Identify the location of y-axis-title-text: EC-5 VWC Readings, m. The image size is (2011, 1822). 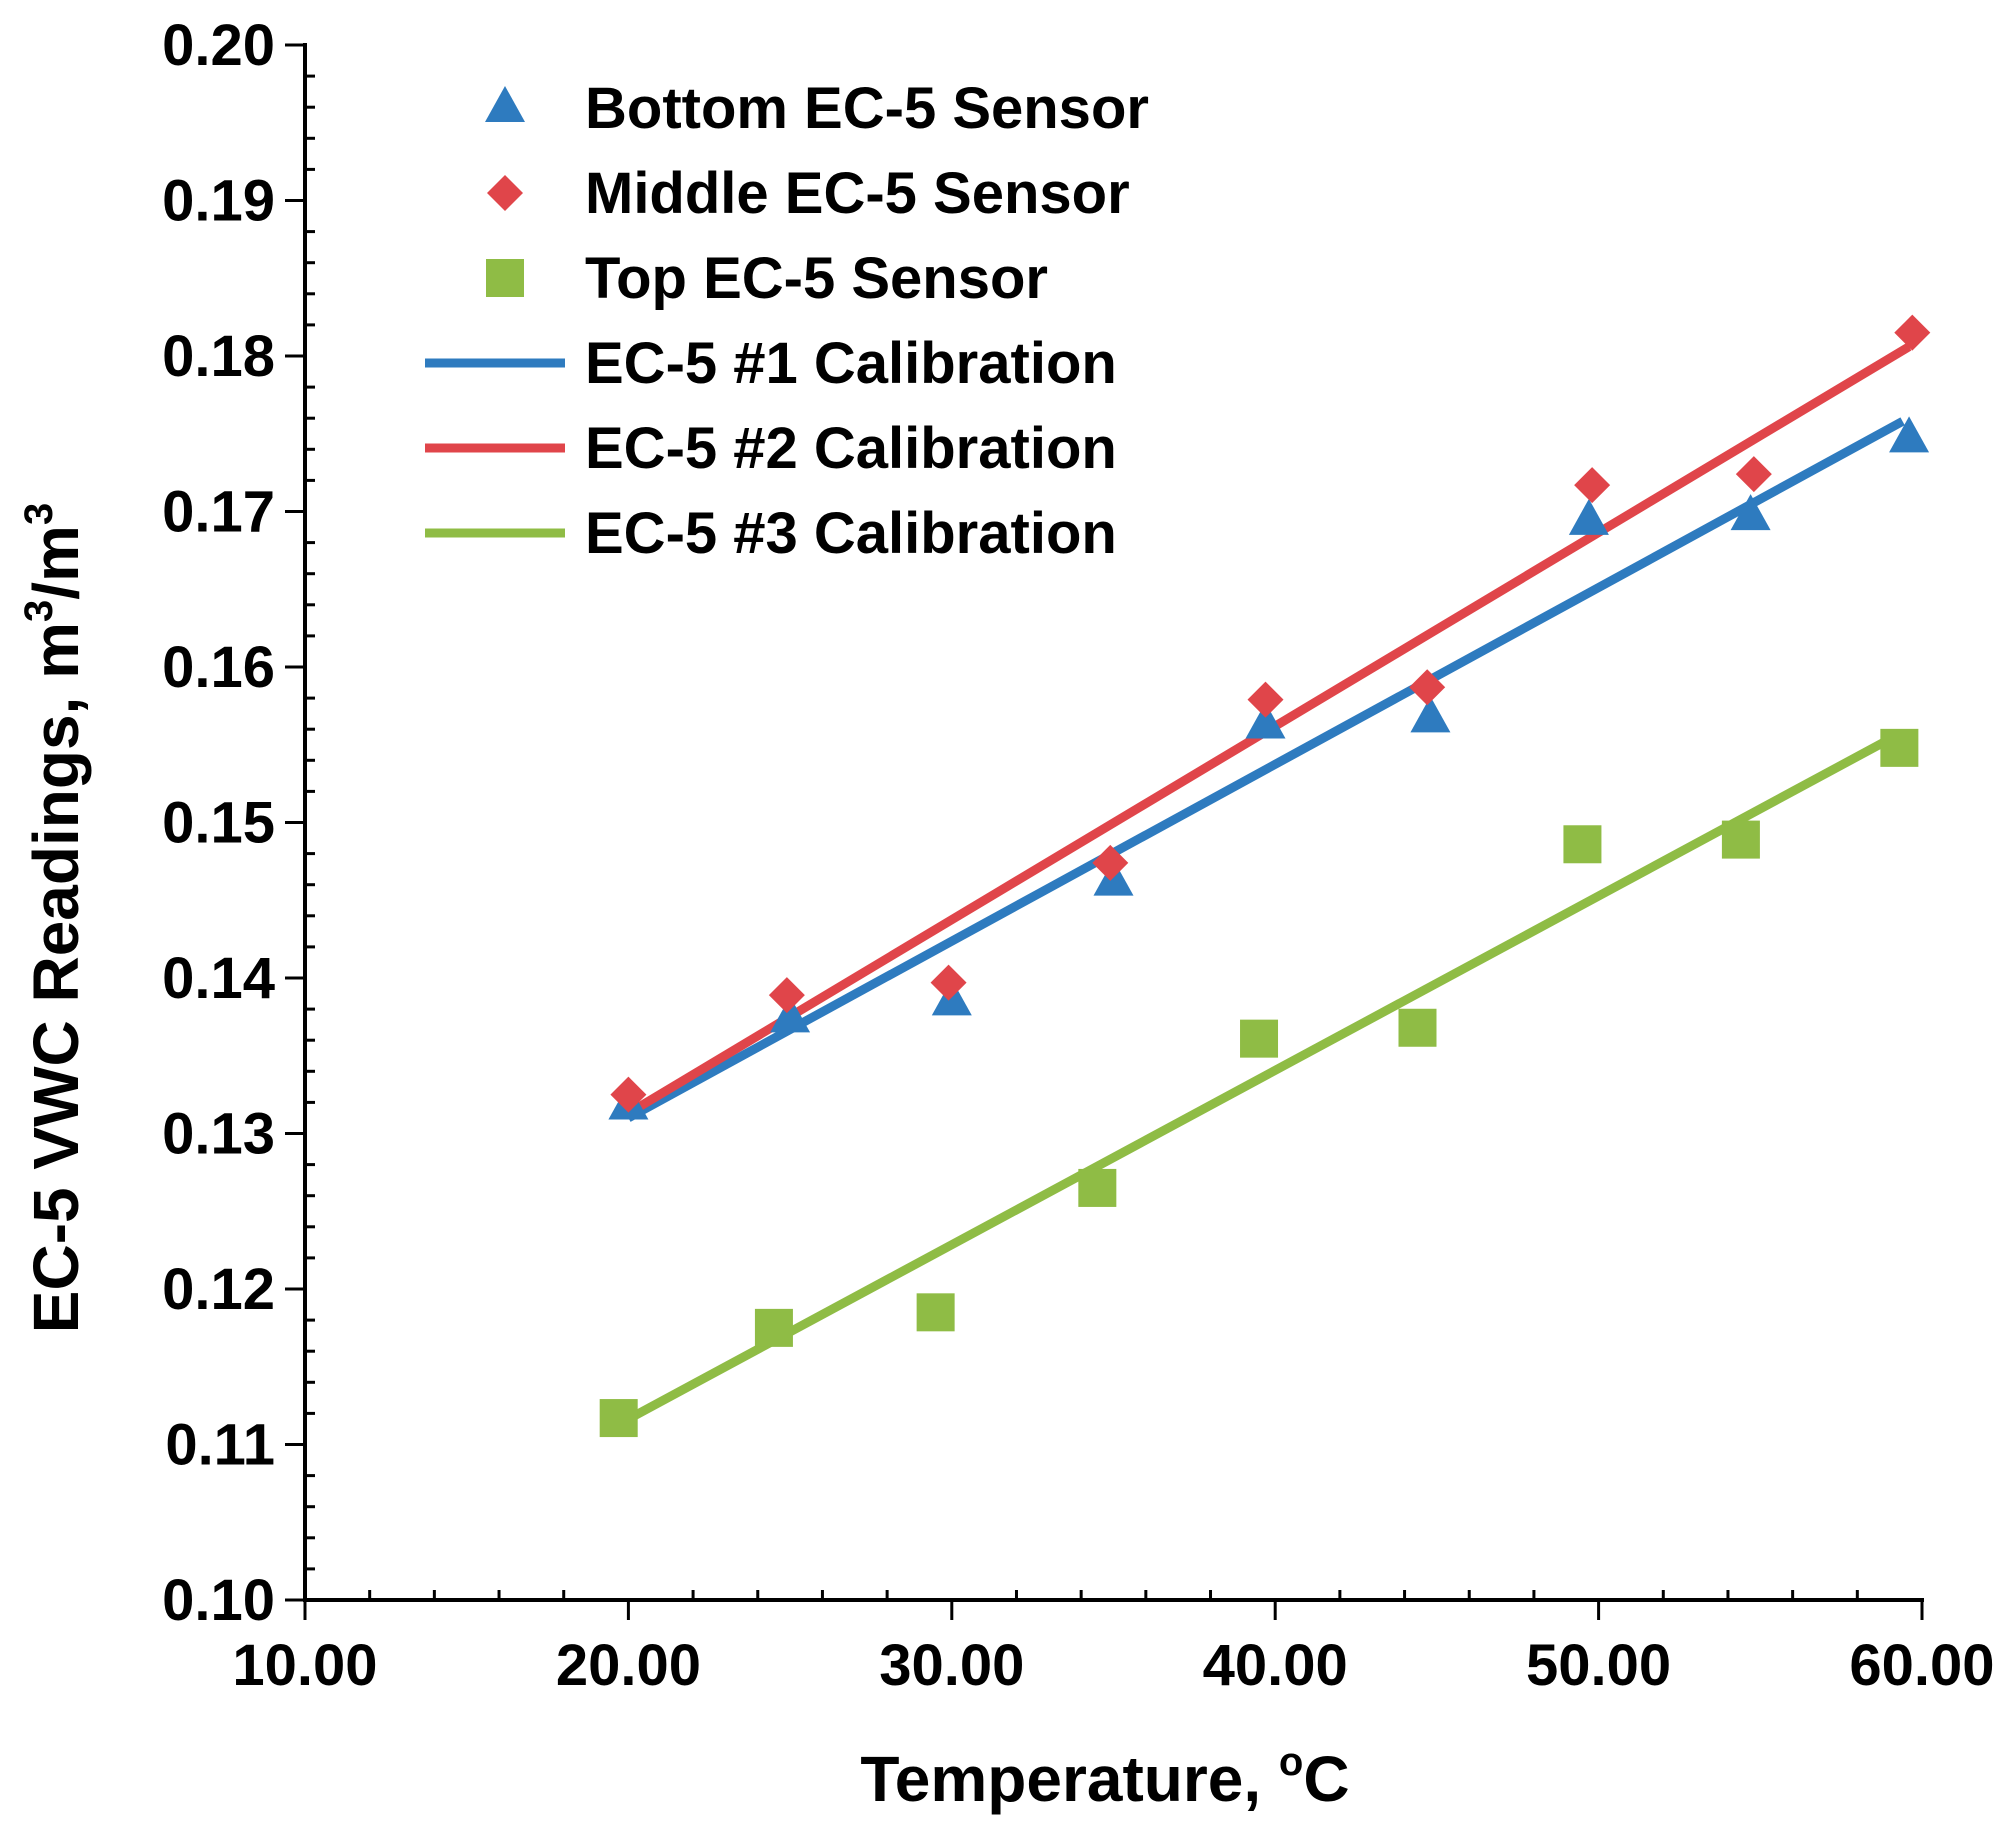
(56, 977).